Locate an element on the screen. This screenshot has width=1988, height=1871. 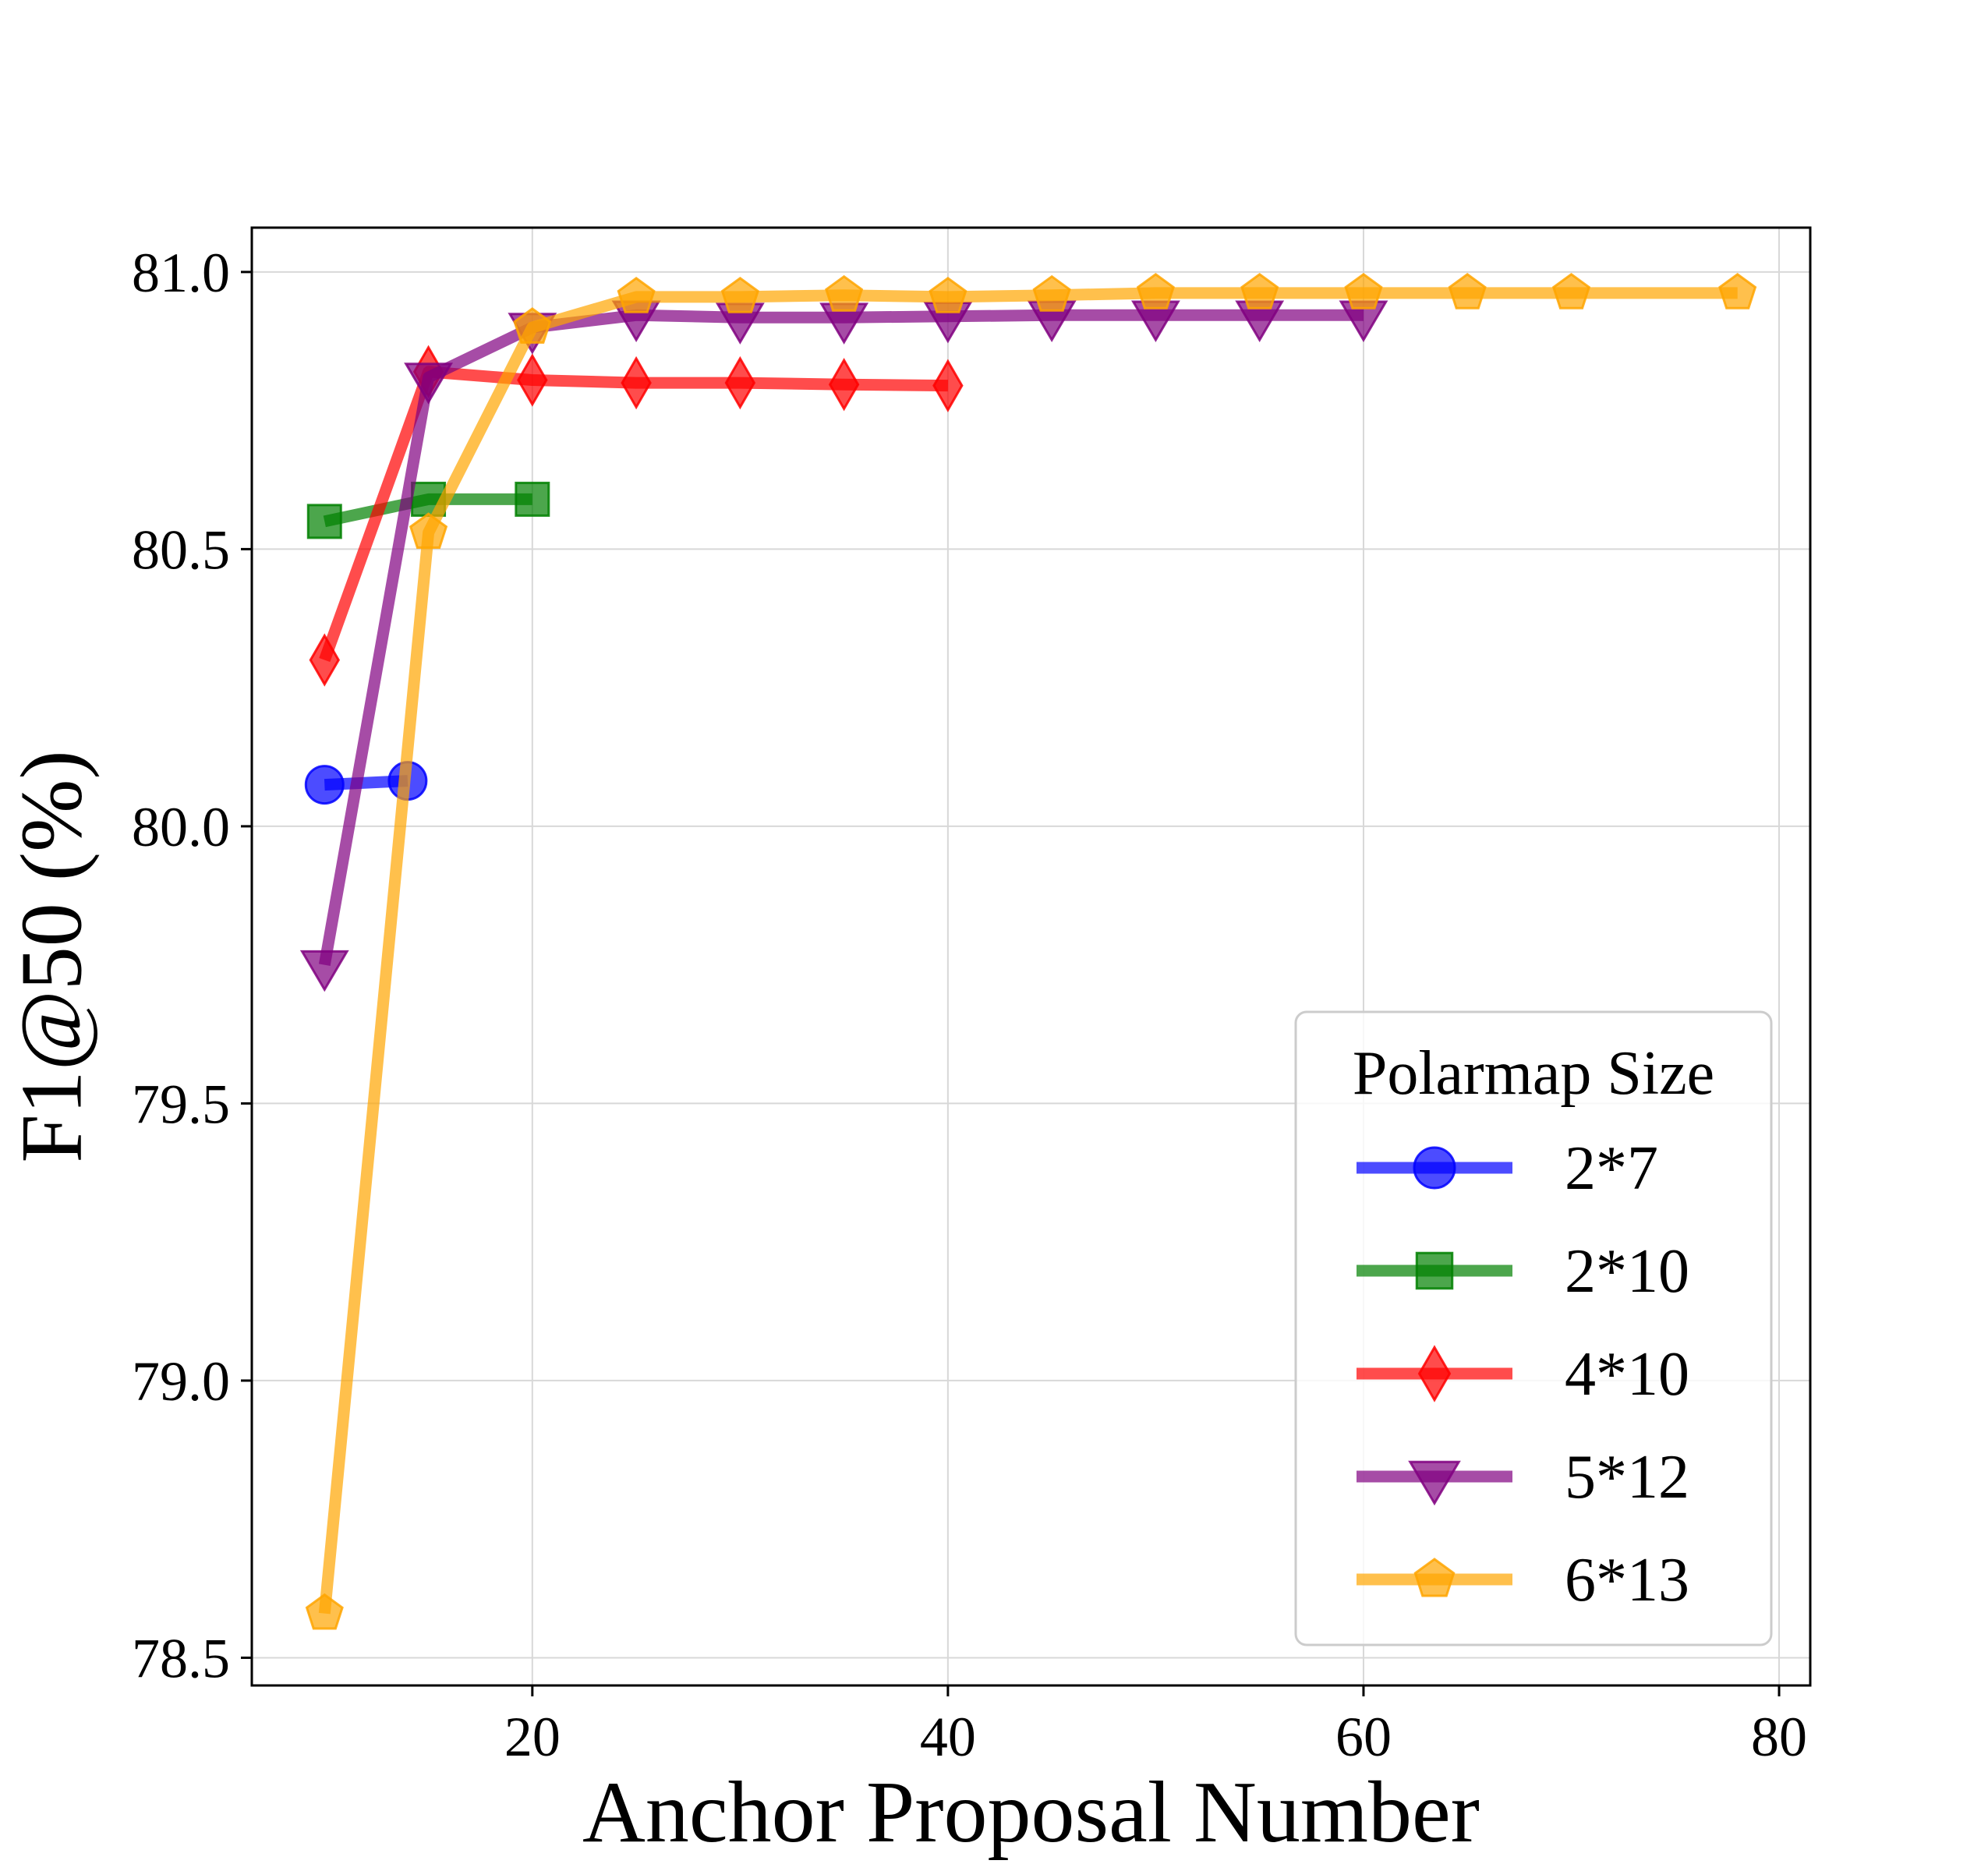
legend-entry: 4*10 is located at coordinates (1523, 1374).